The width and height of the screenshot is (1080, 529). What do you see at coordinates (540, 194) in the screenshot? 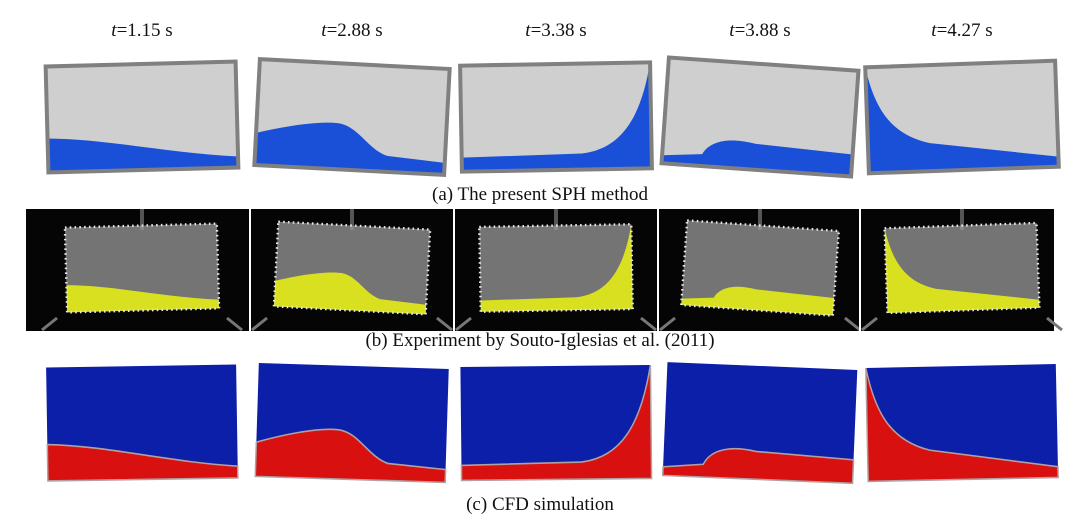
I see `caption-a: (a) The present SPH method` at bounding box center [540, 194].